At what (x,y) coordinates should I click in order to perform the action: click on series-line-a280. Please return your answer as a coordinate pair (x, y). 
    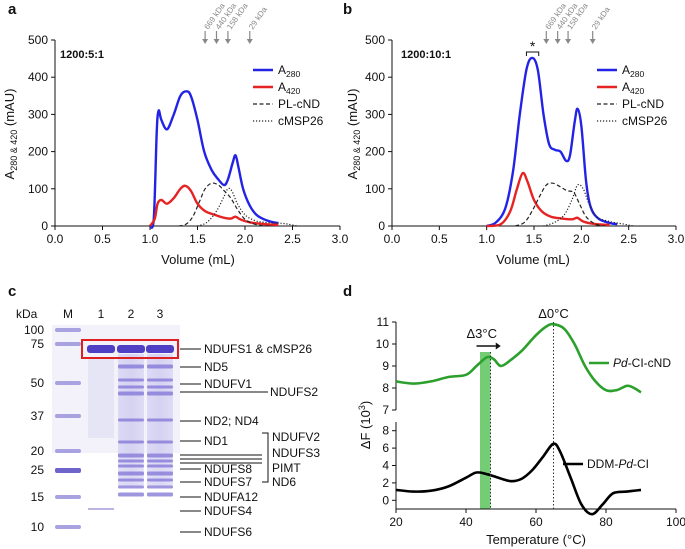
    Looking at the image, I should click on (552, 142).